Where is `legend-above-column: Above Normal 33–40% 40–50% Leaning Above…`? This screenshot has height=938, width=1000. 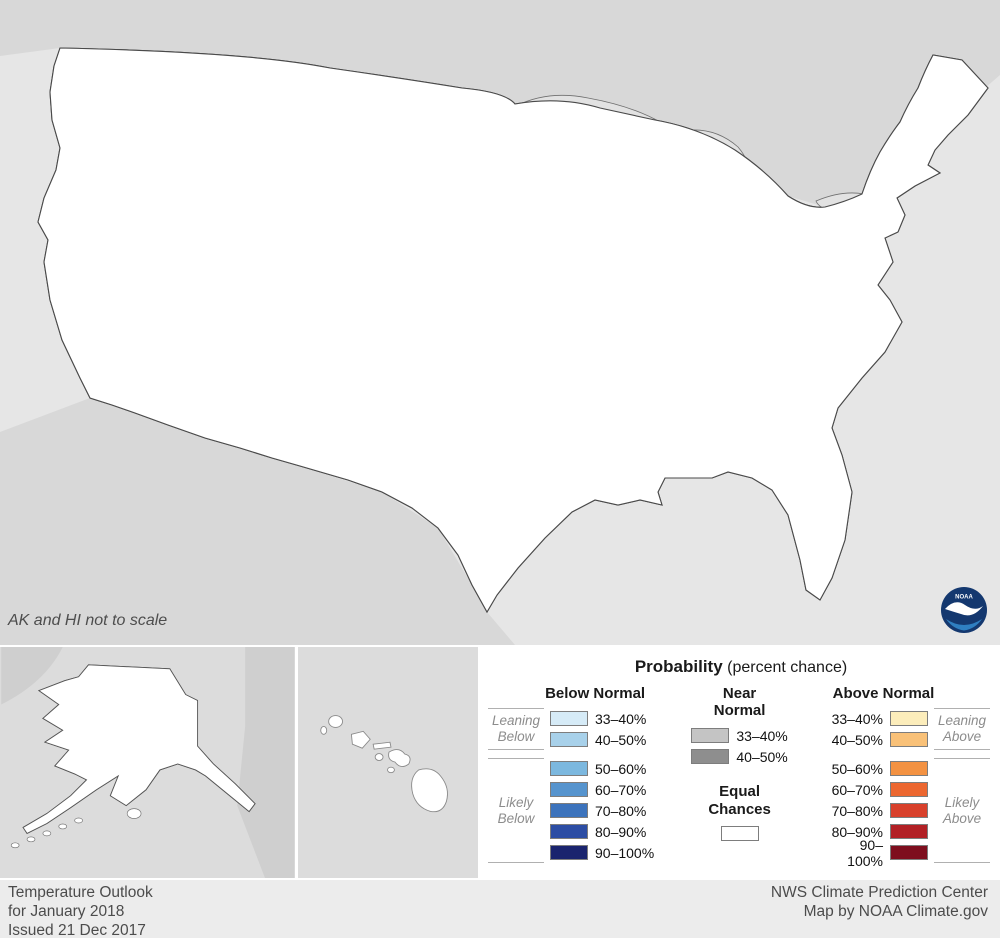 legend-above-column: Above Normal 33–40% 40–50% Leaning Above… is located at coordinates (907, 778).